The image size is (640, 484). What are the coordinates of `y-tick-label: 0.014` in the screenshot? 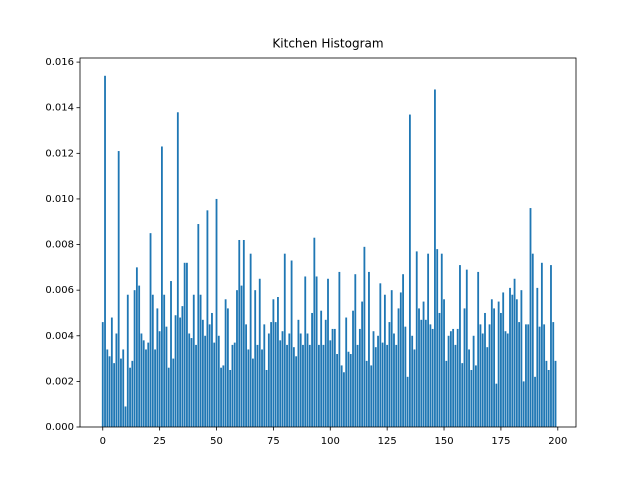 It's located at (59, 108).